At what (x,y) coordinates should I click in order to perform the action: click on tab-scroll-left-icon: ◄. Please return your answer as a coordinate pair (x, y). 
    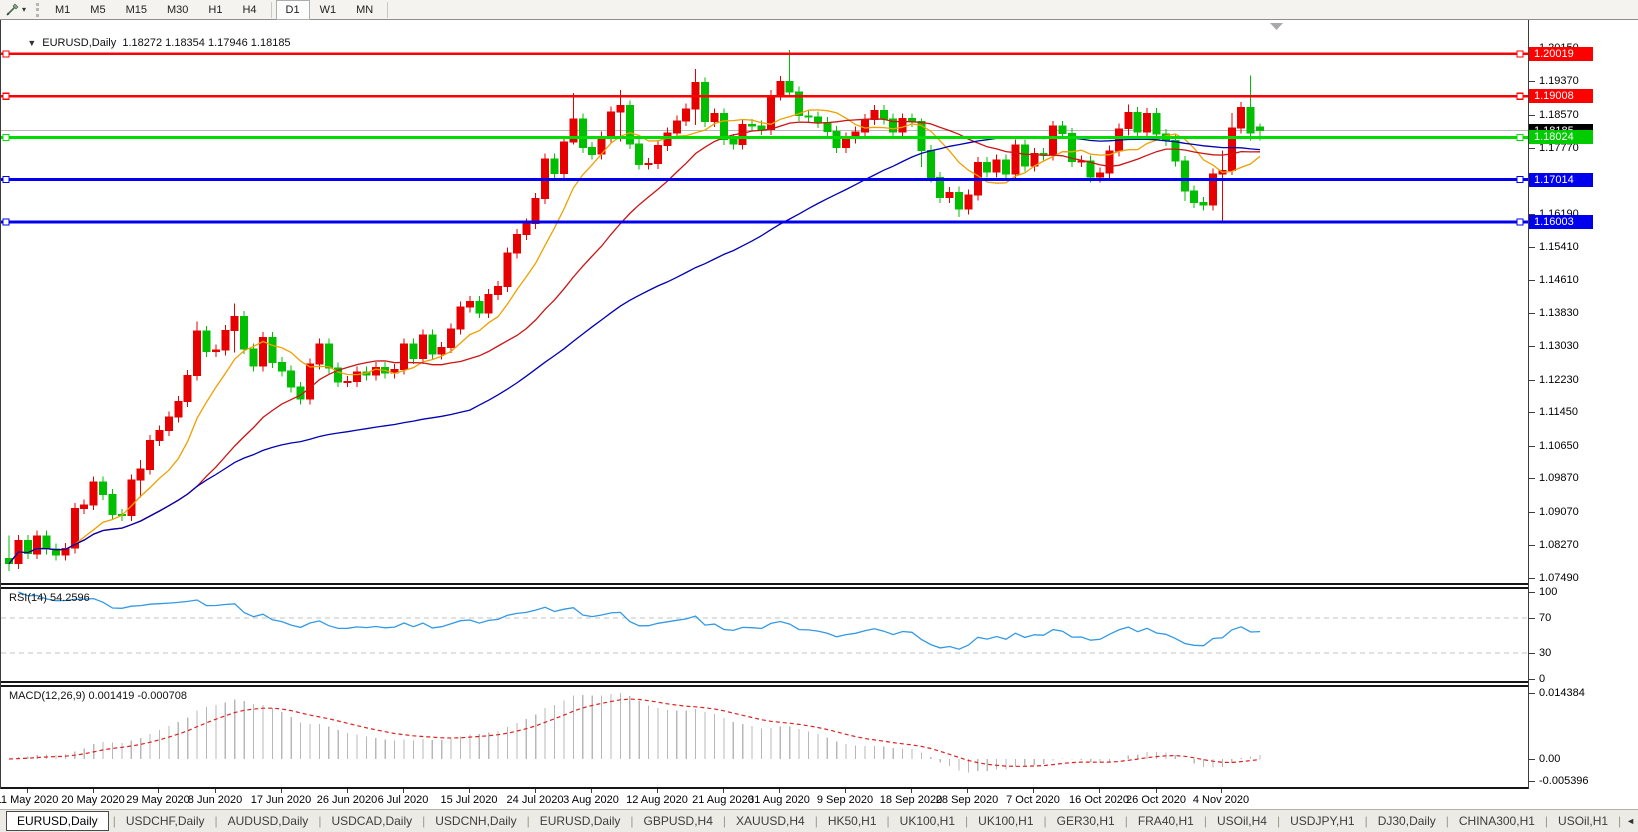
    Looking at the image, I should click on (1631, 821).